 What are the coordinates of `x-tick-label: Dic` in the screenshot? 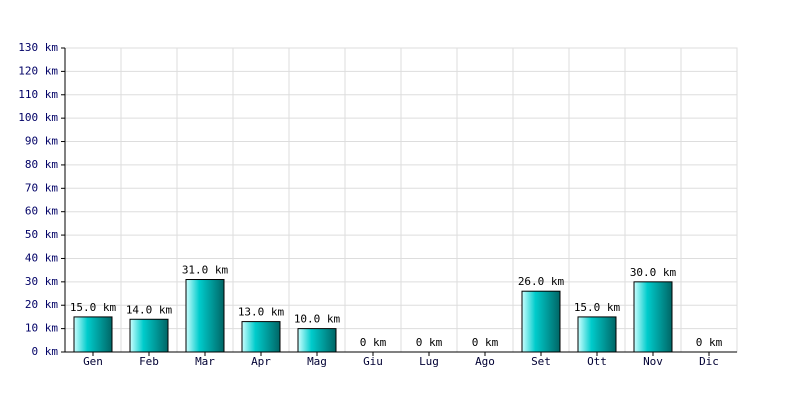 It's located at (709, 361).